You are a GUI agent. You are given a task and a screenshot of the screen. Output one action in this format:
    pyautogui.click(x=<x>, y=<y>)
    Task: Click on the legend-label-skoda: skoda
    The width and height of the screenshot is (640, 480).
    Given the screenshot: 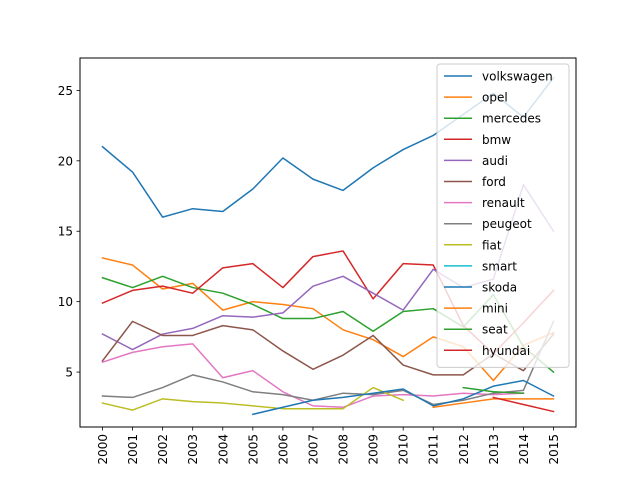 What is the action you would take?
    pyautogui.click(x=499, y=288)
    